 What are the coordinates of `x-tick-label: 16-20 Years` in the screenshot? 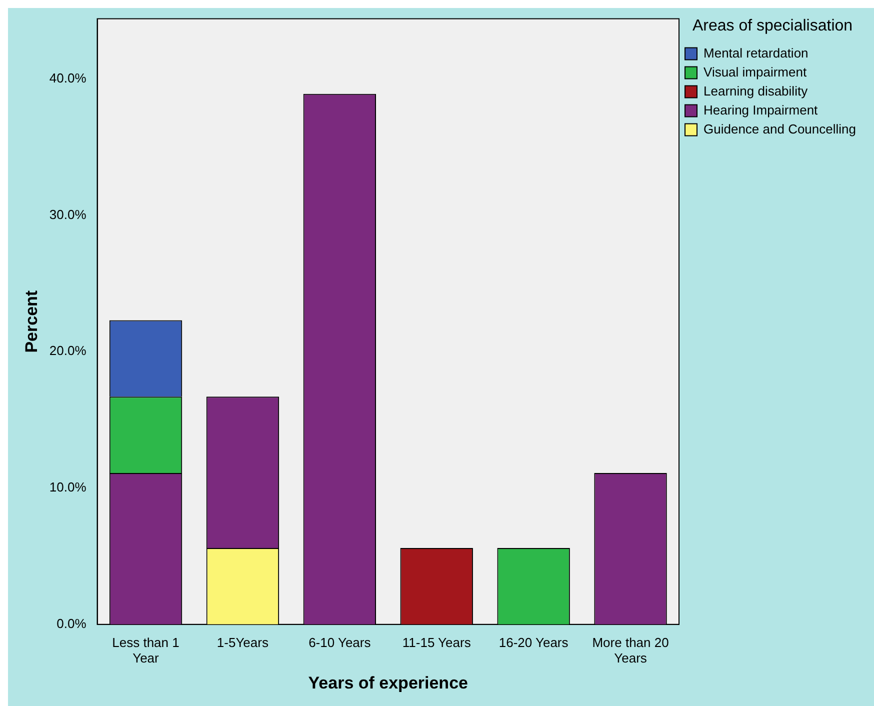 It's located at (533, 642).